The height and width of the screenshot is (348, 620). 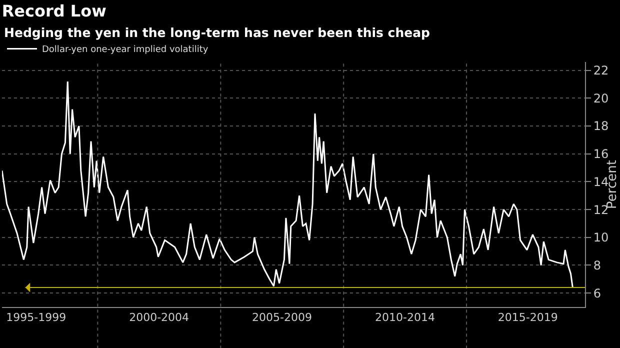 I want to click on y-tick-label: 22, so click(x=601, y=71).